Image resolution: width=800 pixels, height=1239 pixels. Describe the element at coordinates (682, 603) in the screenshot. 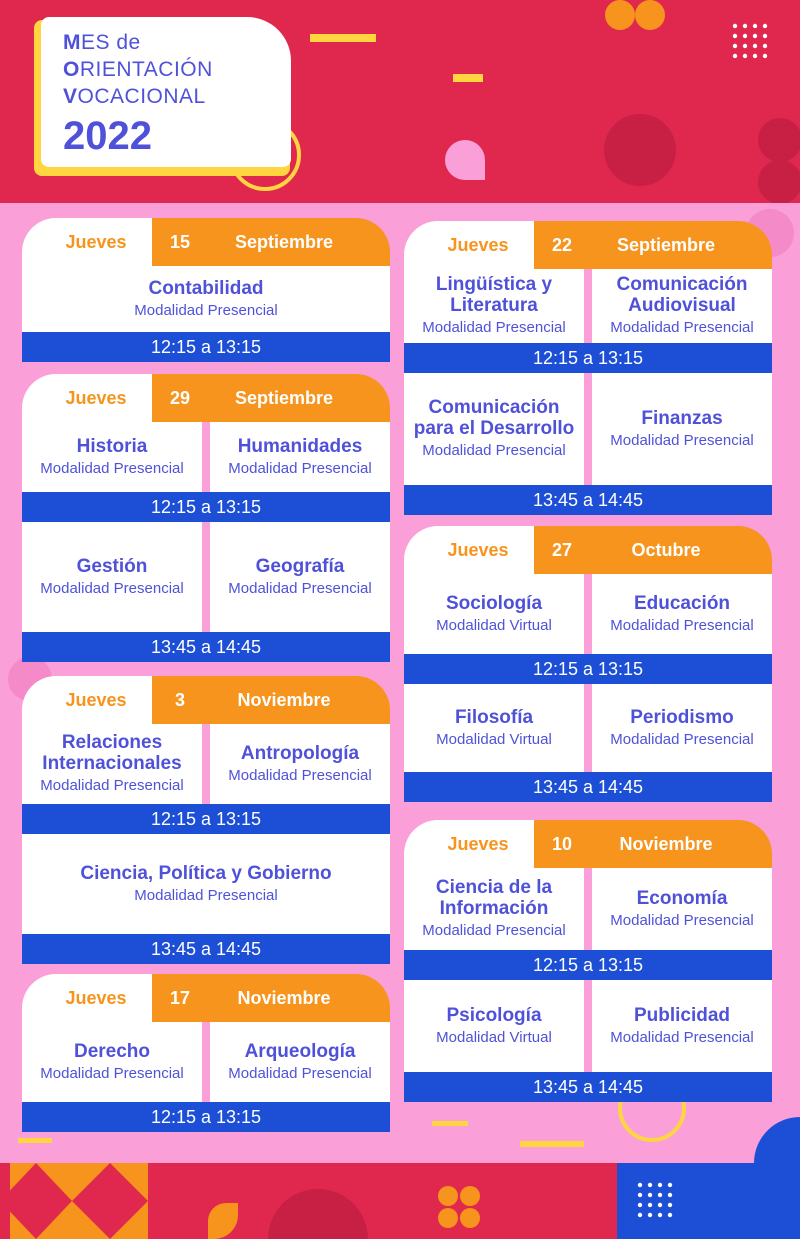

I see `career-title: Educación` at that location.